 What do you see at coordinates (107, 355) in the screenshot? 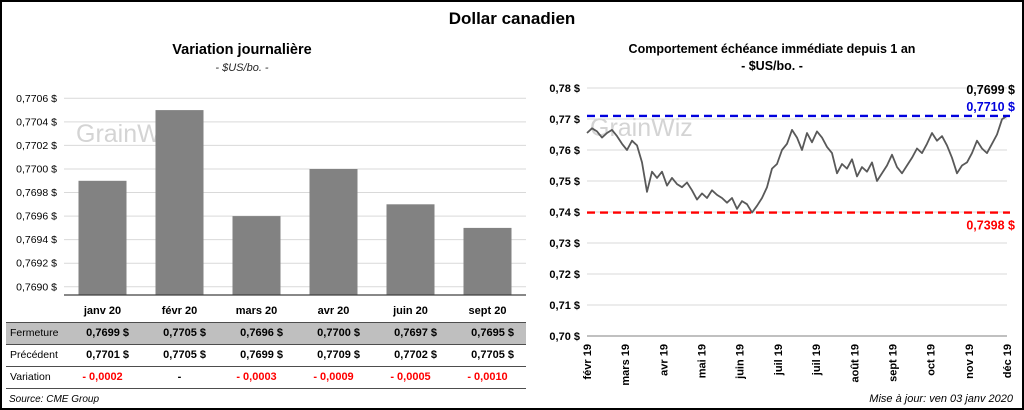
I see `value-cell: 0,7701 $` at bounding box center [107, 355].